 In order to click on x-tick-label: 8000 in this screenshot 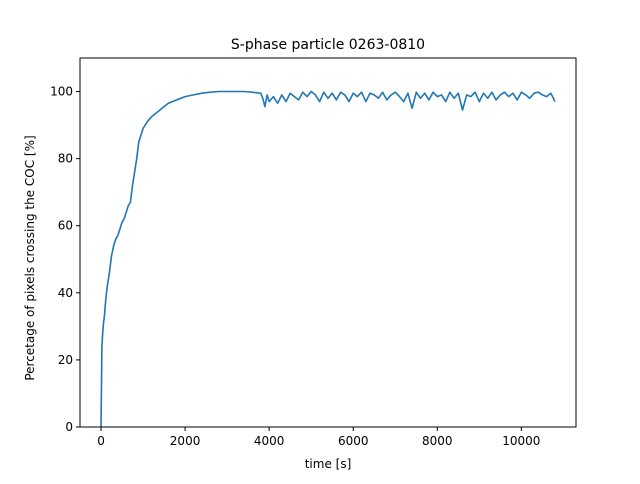, I will do `click(437, 441)`.